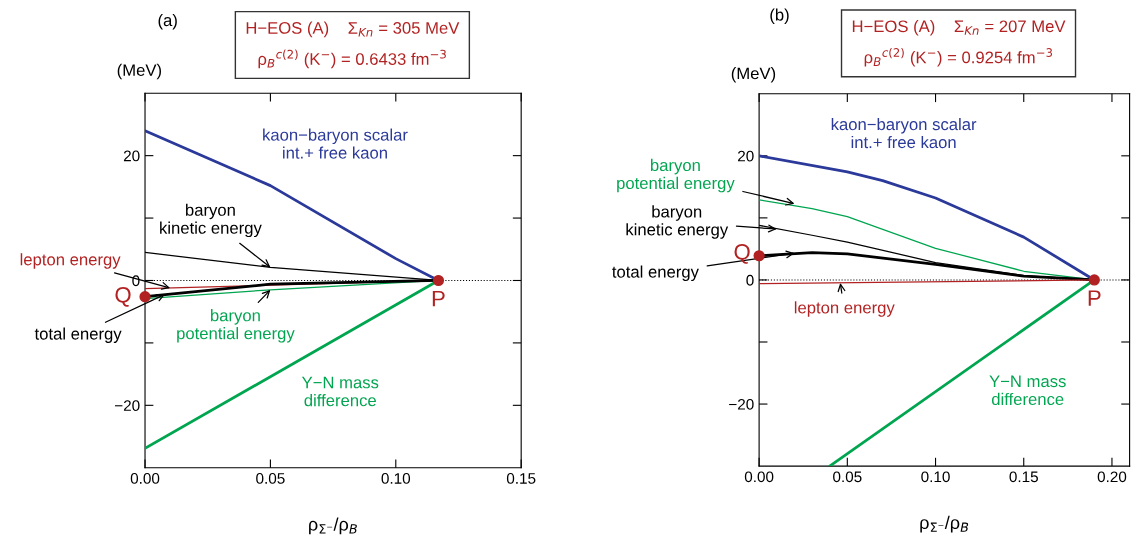  Describe the element at coordinates (353, 45) in the screenshot. I see `text: H−EOS (A) Σ$_{Kn}$ = 305 MeV ρ$_{B}$$^{c(2)}$ (K$^{−}$) = 0.6433 fm$^{−3}$` at that location.